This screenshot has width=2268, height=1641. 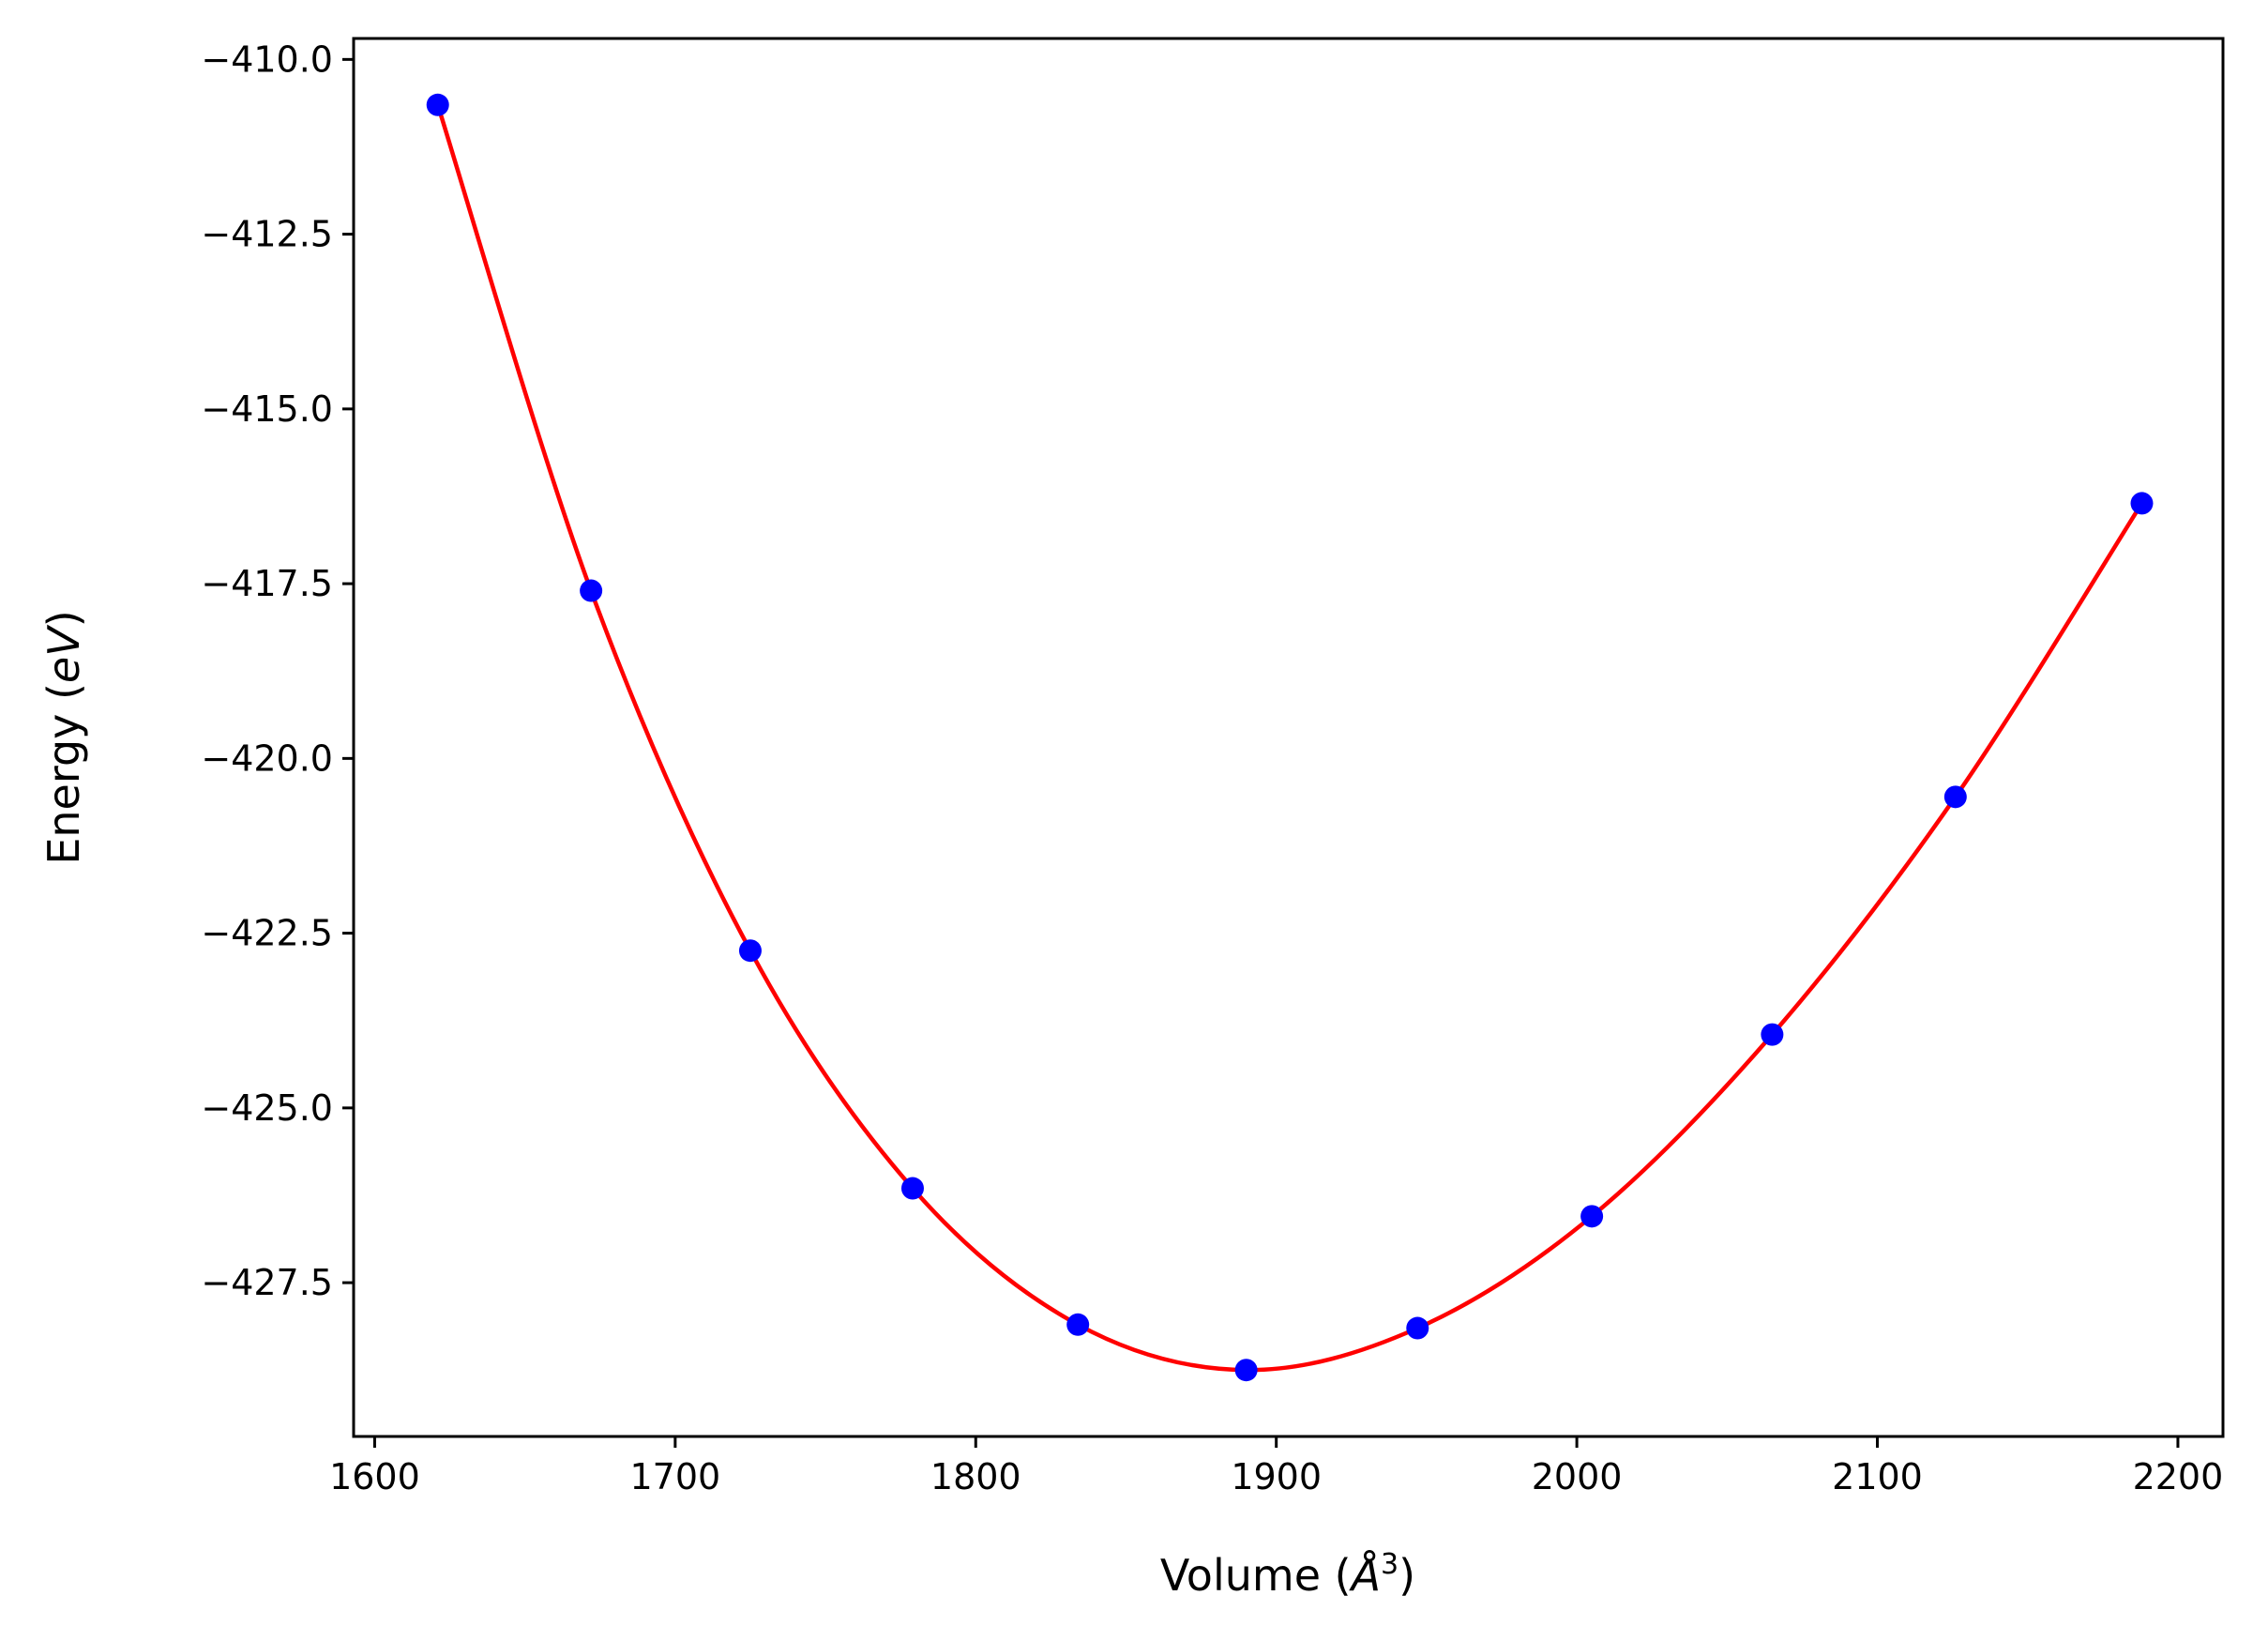 What do you see at coordinates (975, 1477) in the screenshot?
I see `x-tick-label: 1800` at bounding box center [975, 1477].